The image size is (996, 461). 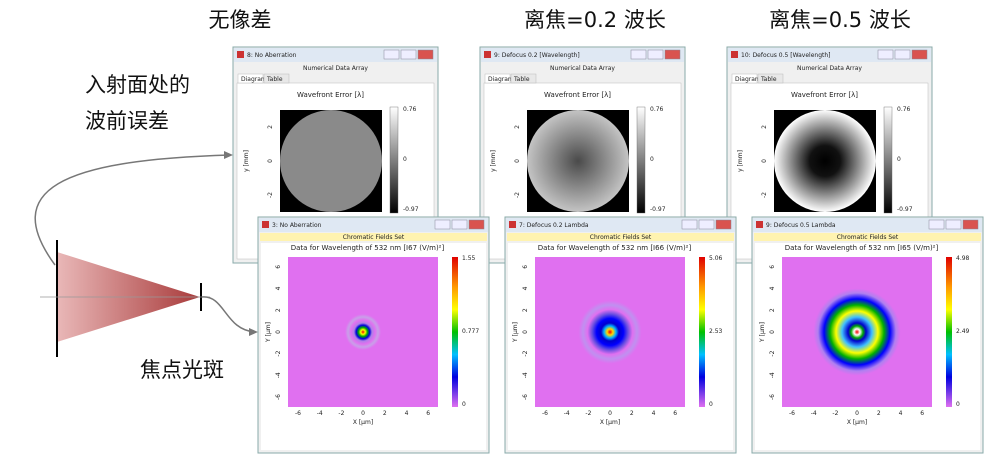 I want to click on label: 入射面处的, so click(x=137, y=85).